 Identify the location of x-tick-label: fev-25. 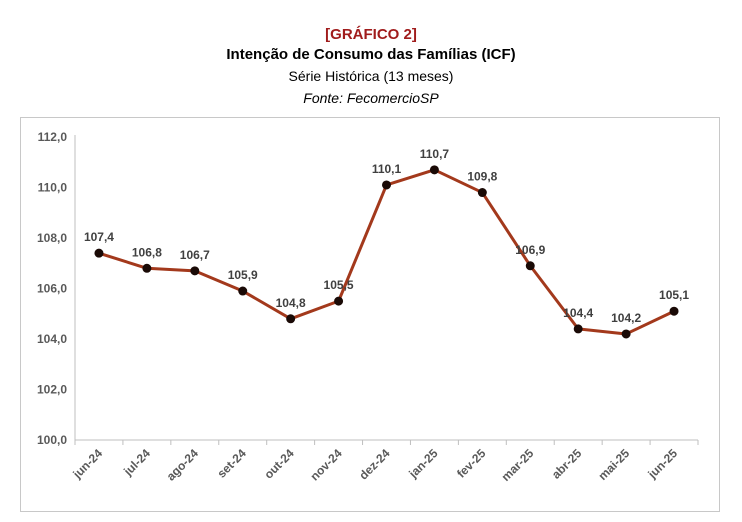
(471, 463).